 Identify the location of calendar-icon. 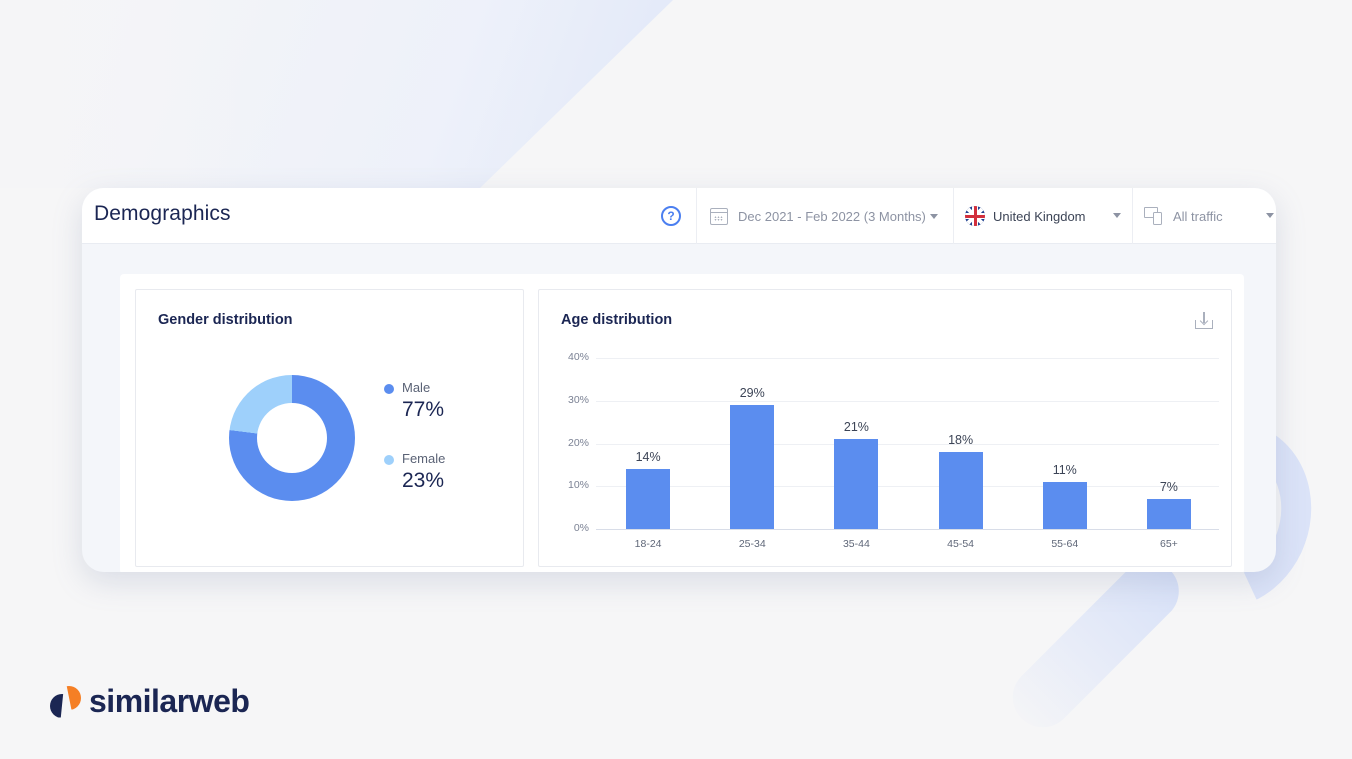
(719, 216).